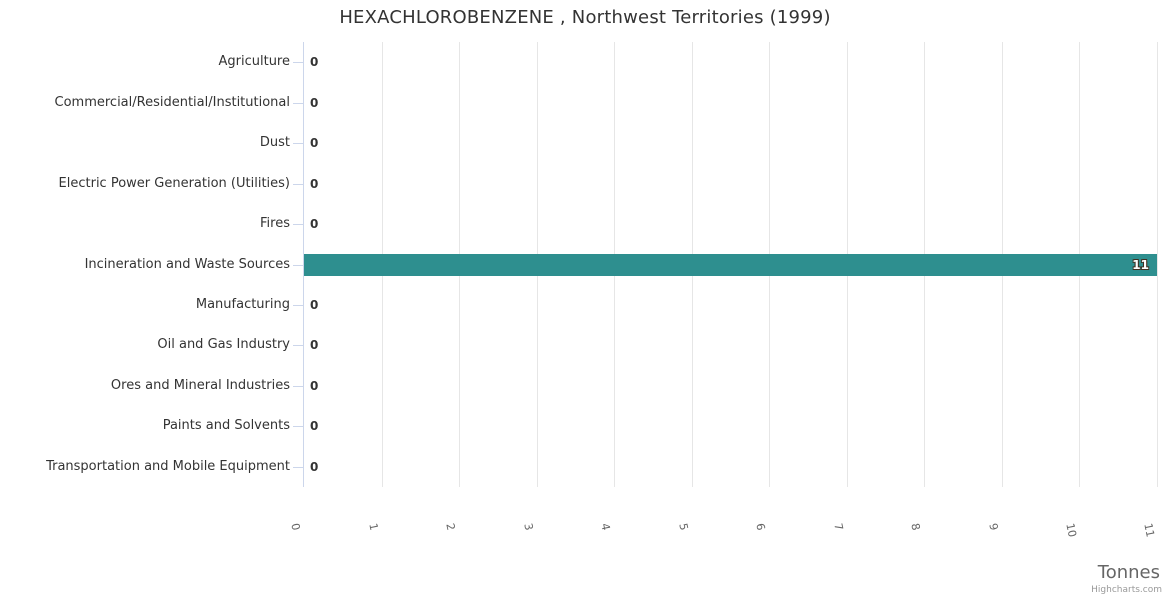 This screenshot has width=1170, height=600. What do you see at coordinates (993, 527) in the screenshot?
I see `x-axis-tick-label: 9` at bounding box center [993, 527].